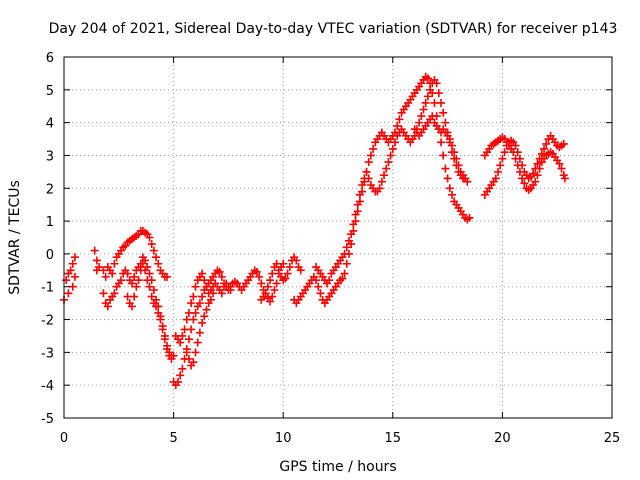 The height and width of the screenshot is (480, 640). Describe the element at coordinates (200, 329) in the screenshot. I see `series-track-f` at that location.